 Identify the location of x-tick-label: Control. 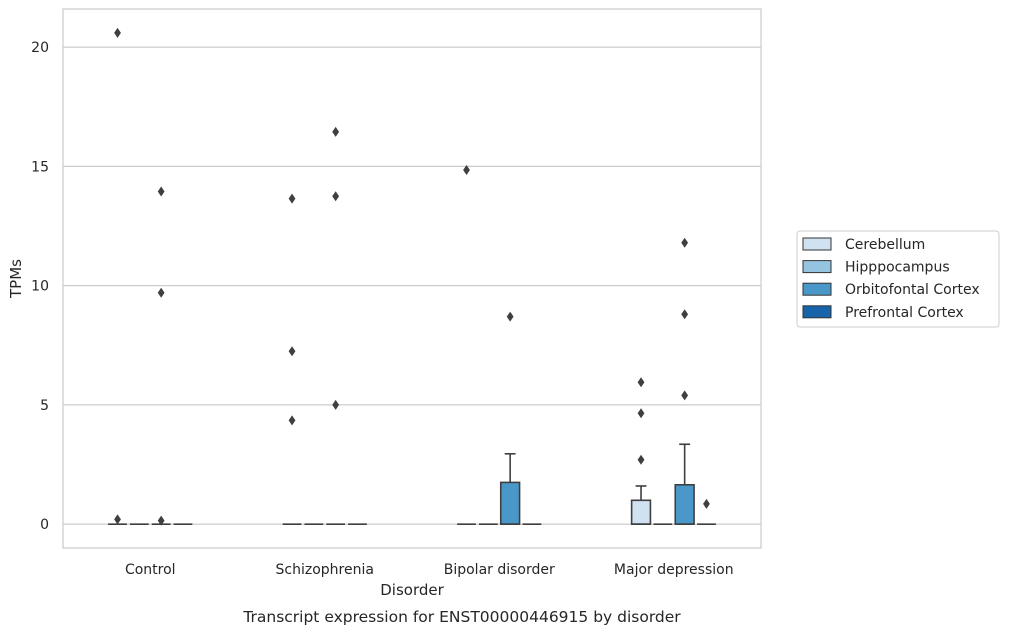
(150, 570).